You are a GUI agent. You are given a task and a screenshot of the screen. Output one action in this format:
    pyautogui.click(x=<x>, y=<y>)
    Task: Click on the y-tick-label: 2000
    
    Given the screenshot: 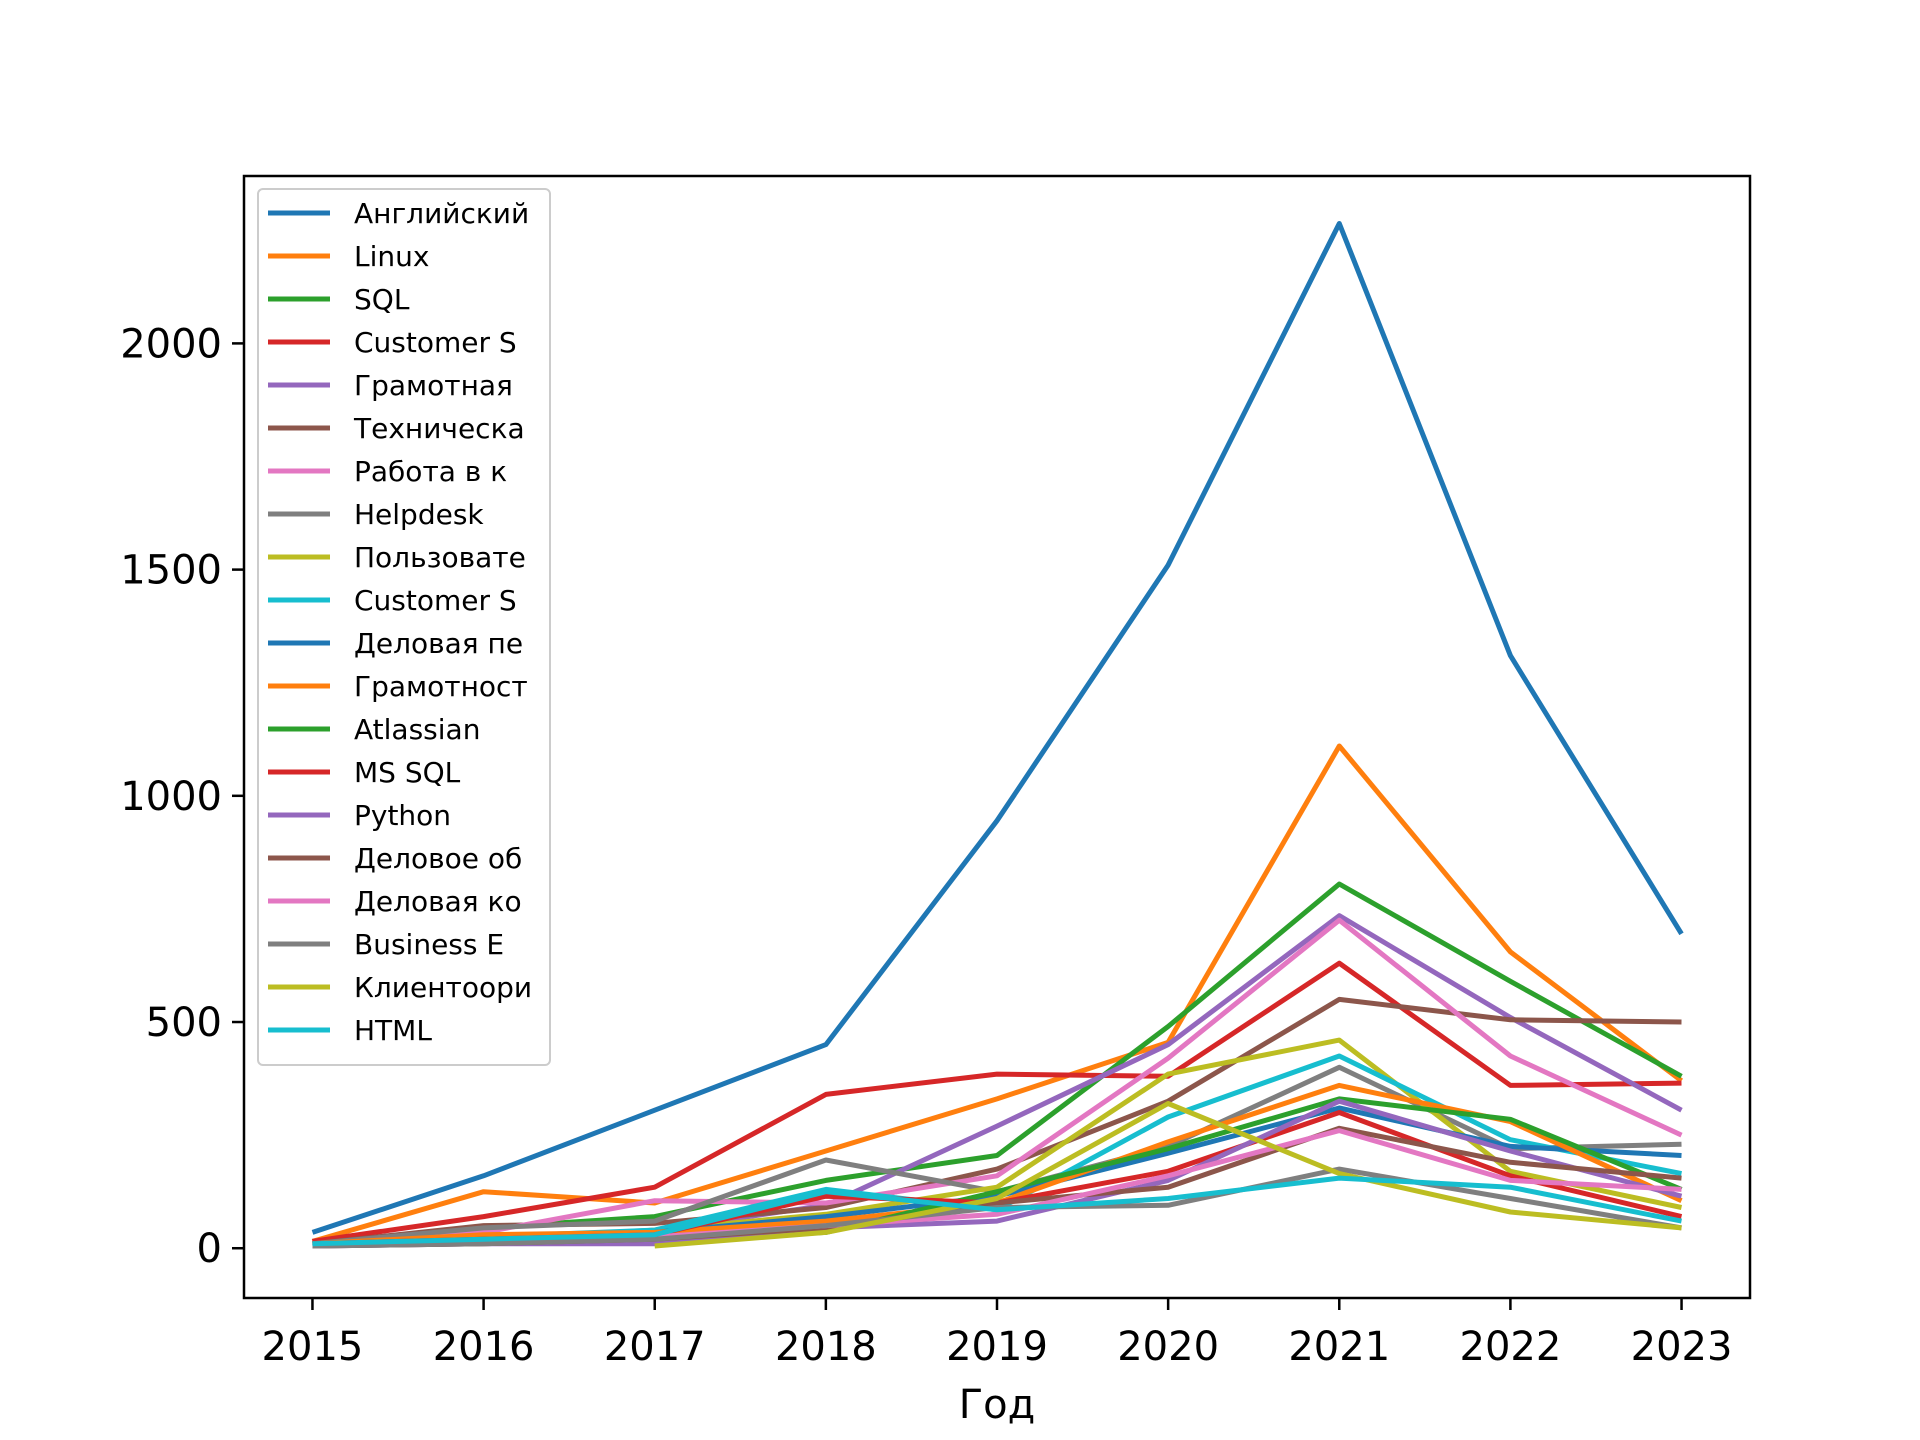 What is the action you would take?
    pyautogui.click(x=171, y=344)
    